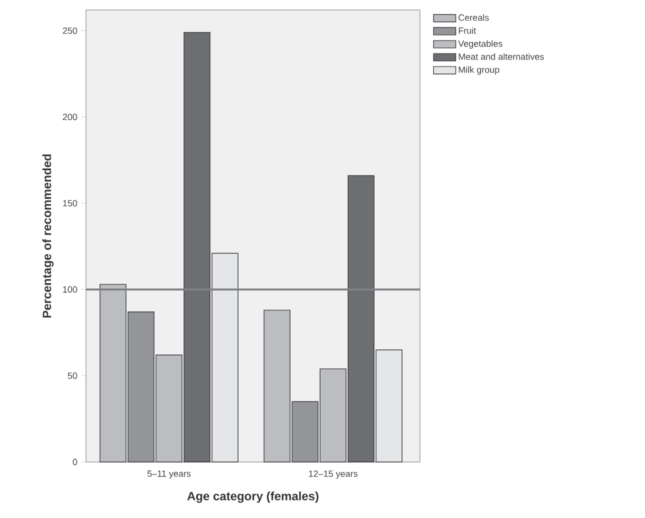  What do you see at coordinates (70, 289) in the screenshot?
I see `y-tick-label: 100` at bounding box center [70, 289].